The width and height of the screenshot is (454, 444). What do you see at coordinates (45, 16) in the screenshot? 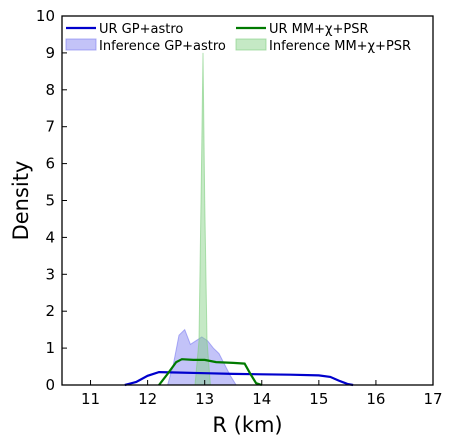
I see `y-tick-label: 10` at bounding box center [45, 16].